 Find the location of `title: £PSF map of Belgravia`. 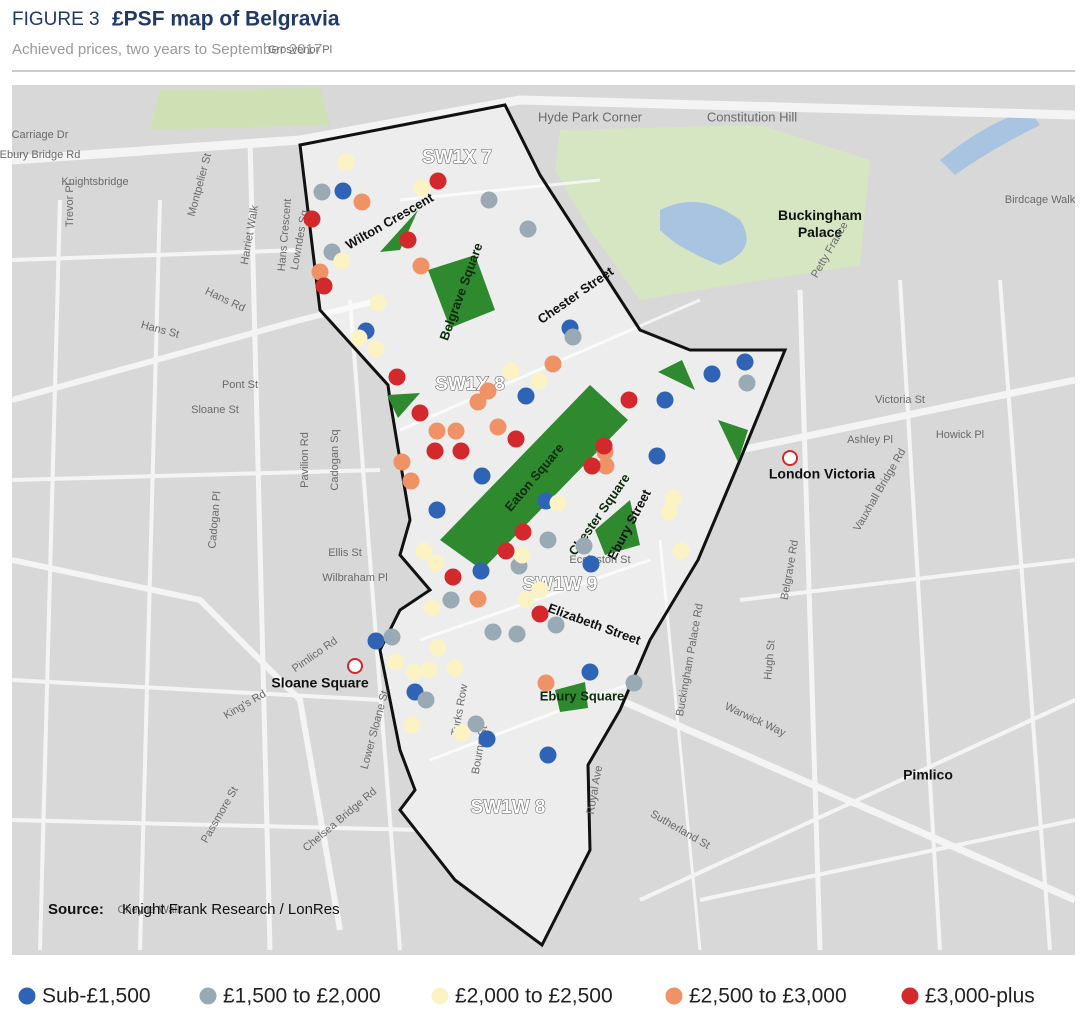

title: £PSF map of Belgravia is located at coordinates (226, 19).